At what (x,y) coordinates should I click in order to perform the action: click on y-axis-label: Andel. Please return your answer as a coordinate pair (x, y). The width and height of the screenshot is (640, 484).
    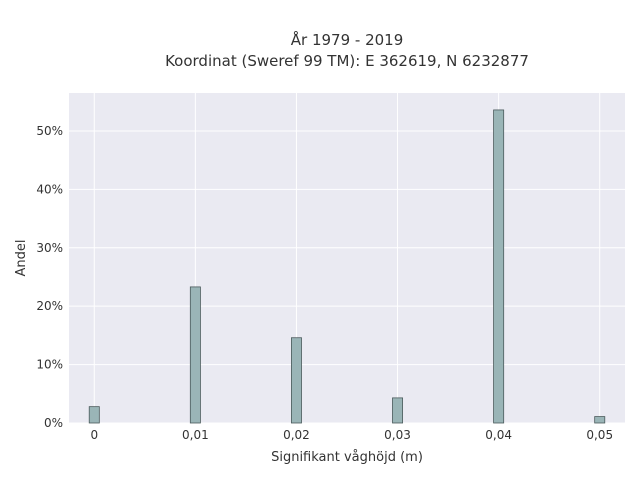
    Looking at the image, I should click on (21, 258).